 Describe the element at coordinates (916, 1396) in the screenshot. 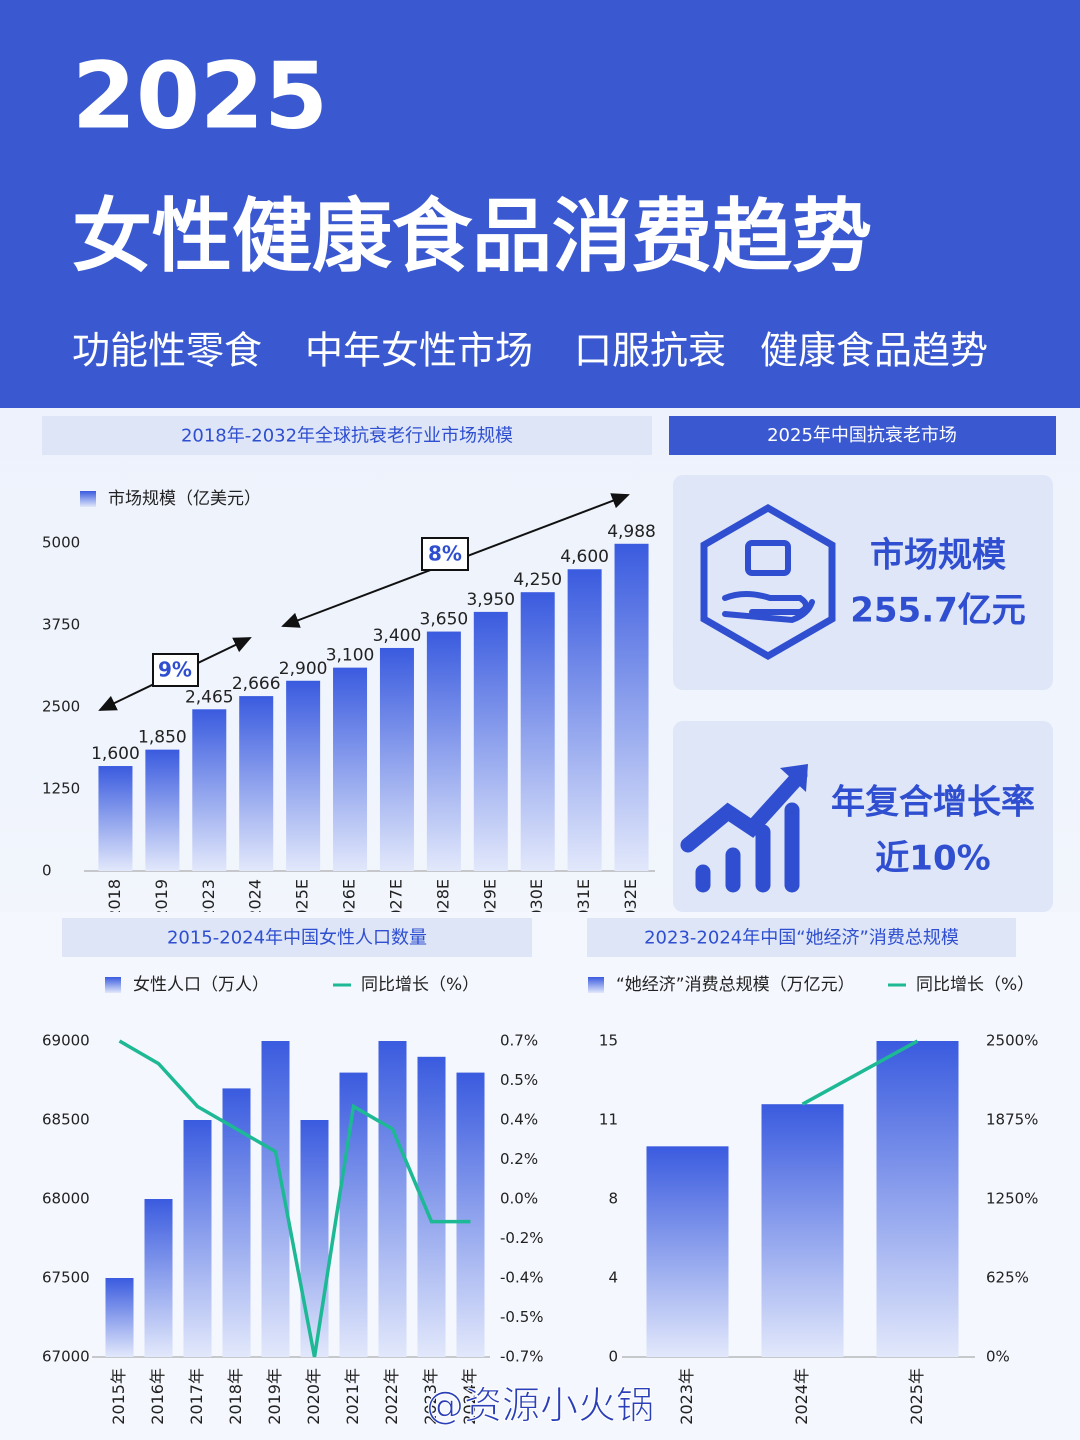

I see `x-tick-label: 2025年` at that location.